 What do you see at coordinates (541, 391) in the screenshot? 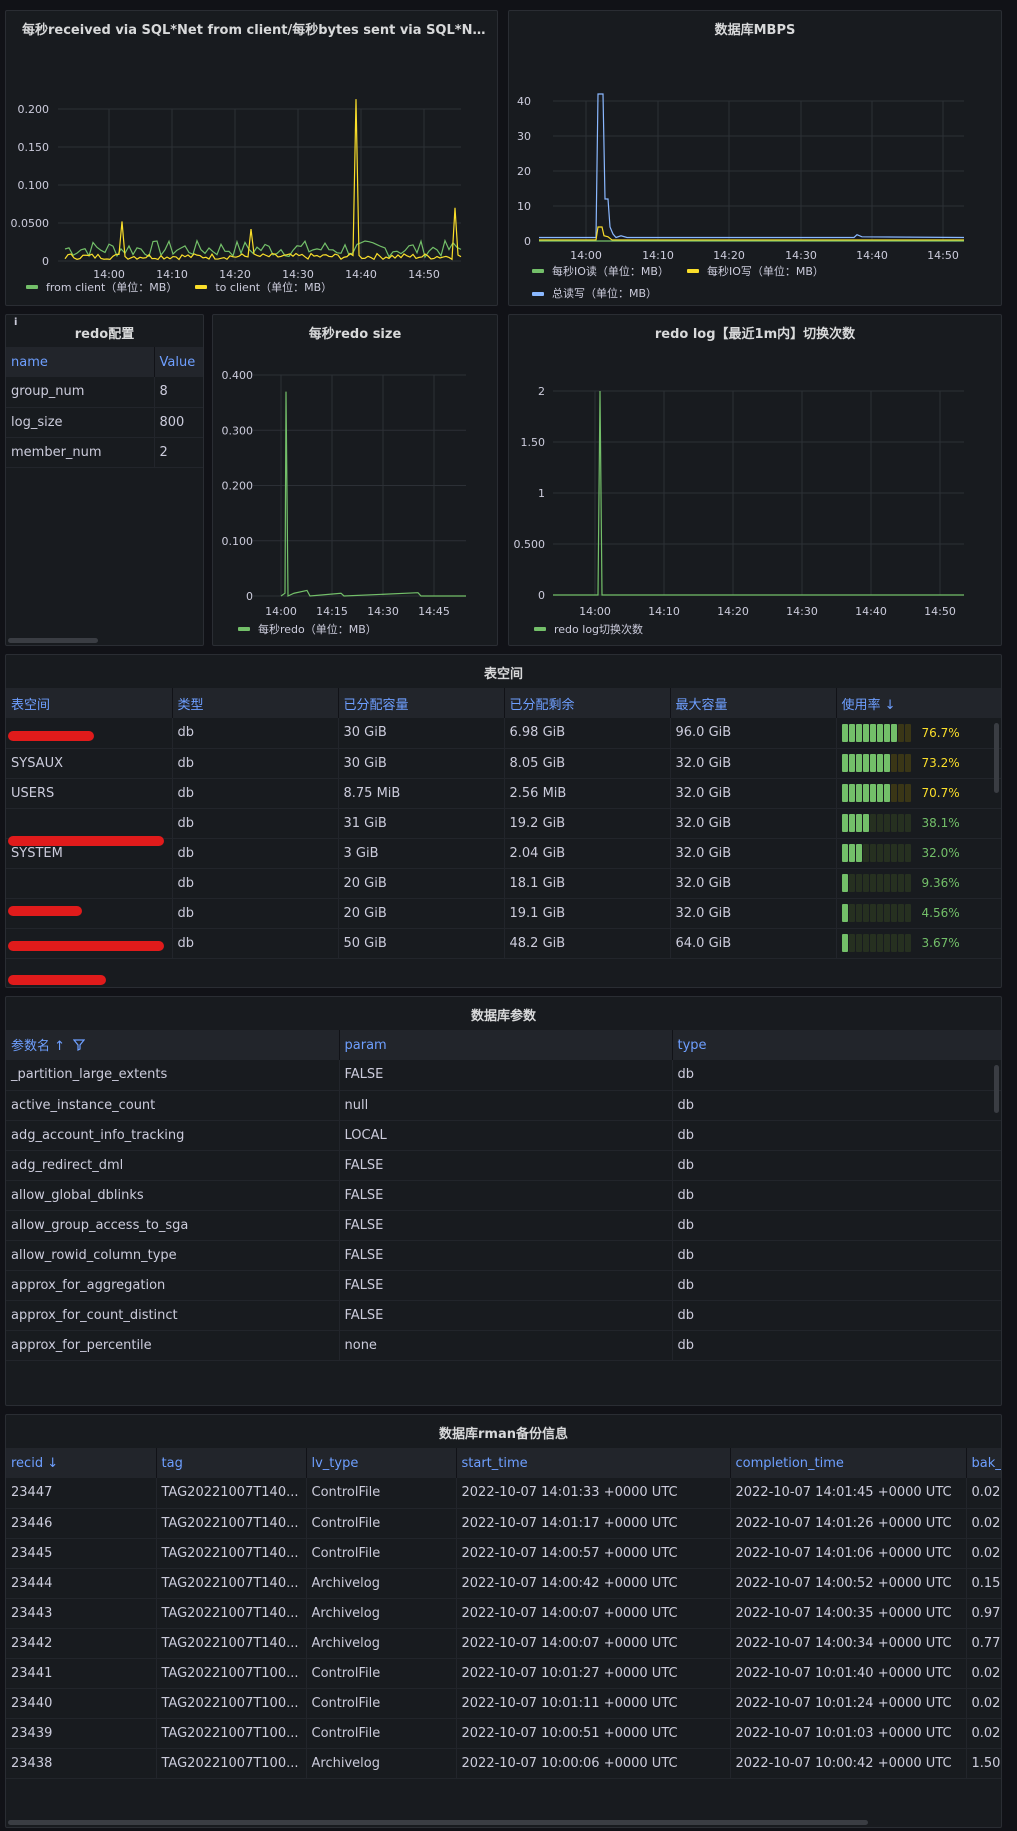
I see `y-tick-label: 2` at bounding box center [541, 391].